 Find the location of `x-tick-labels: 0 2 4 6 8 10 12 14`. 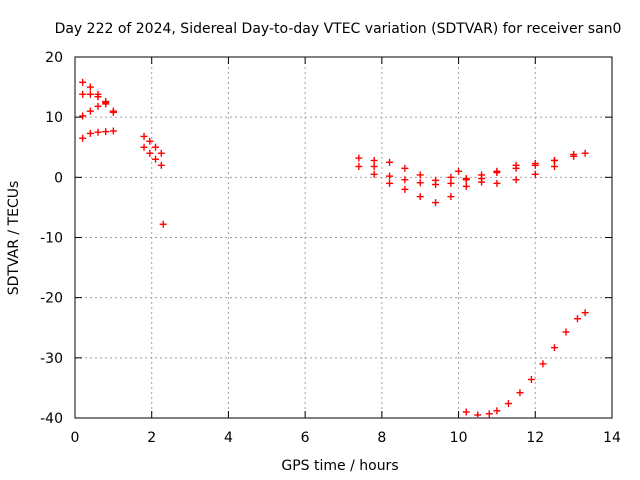

x-tick-labels: 0 2 4 6 8 10 12 14 is located at coordinates (346, 438).